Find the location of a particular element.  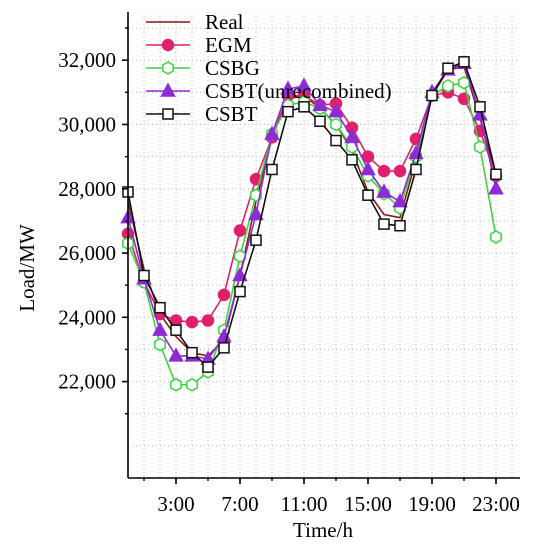

x-tick-label: 3:00 is located at coordinates (175, 504).